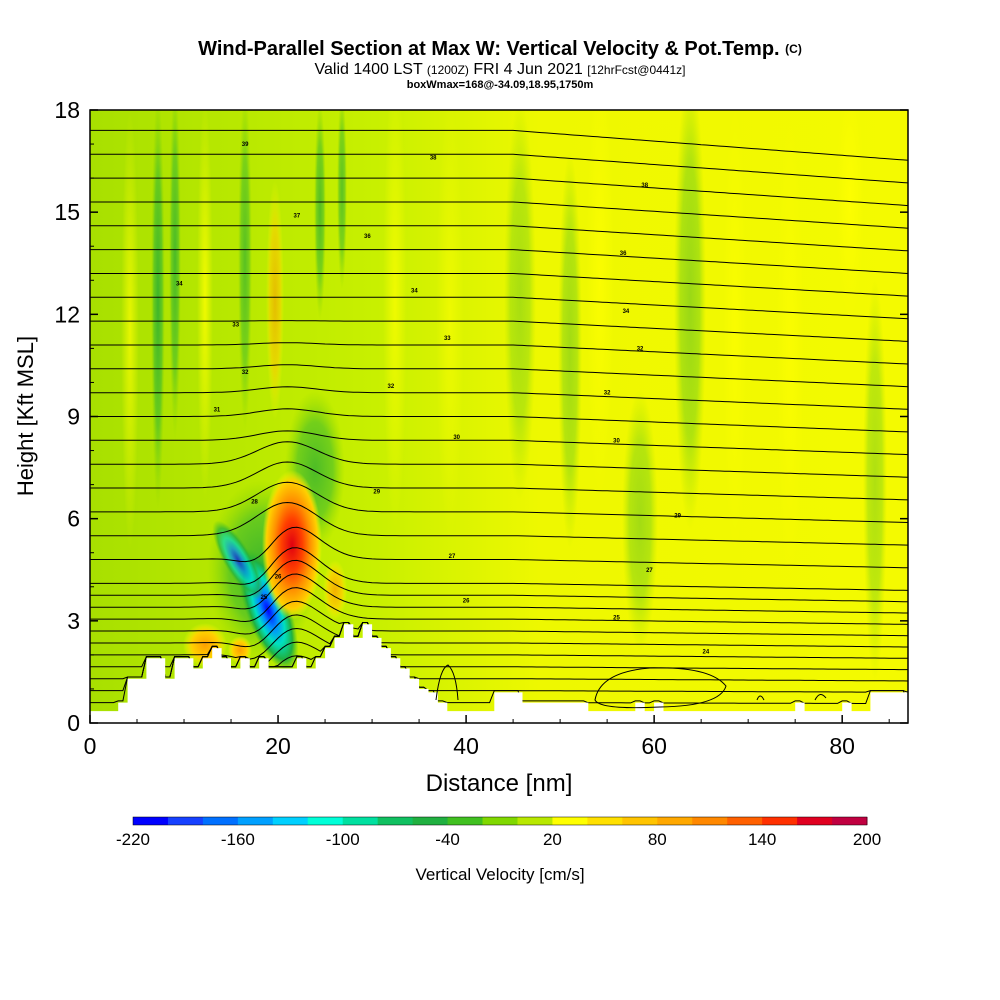  Describe the element at coordinates (552, 839) in the screenshot. I see `colorbar-tick-label: 20` at that location.